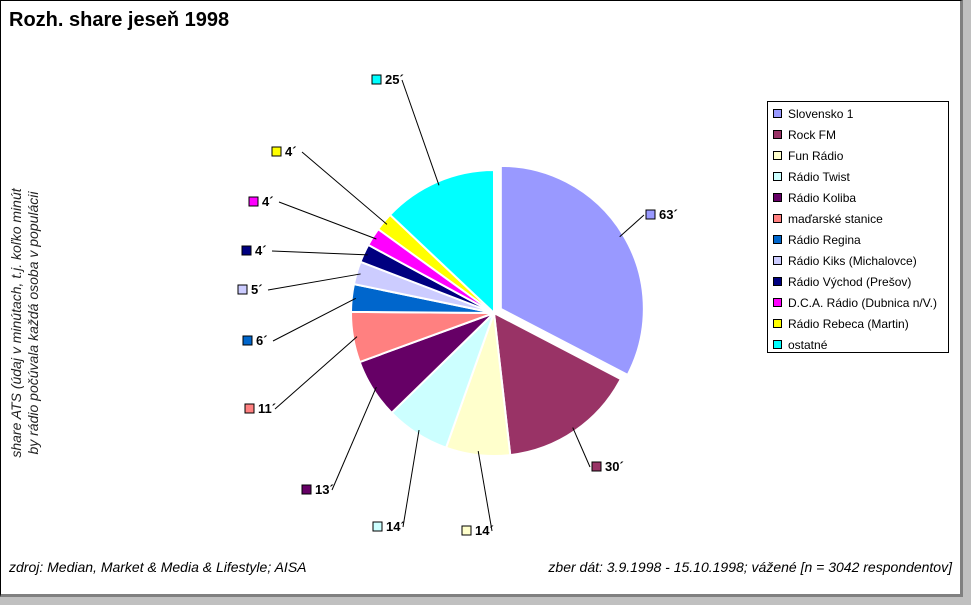 This screenshot has width=971, height=605. I want to click on data-label-swatch-radio-vychod-presov, so click(246, 250).